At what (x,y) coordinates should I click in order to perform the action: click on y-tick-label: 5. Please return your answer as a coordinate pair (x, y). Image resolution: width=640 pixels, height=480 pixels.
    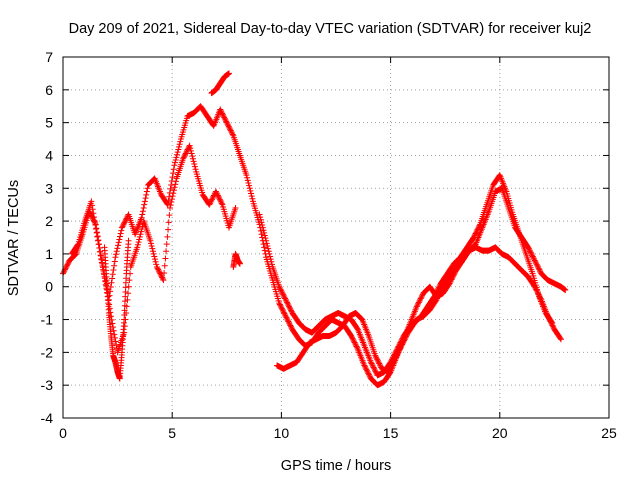
    Looking at the image, I should click on (49, 123).